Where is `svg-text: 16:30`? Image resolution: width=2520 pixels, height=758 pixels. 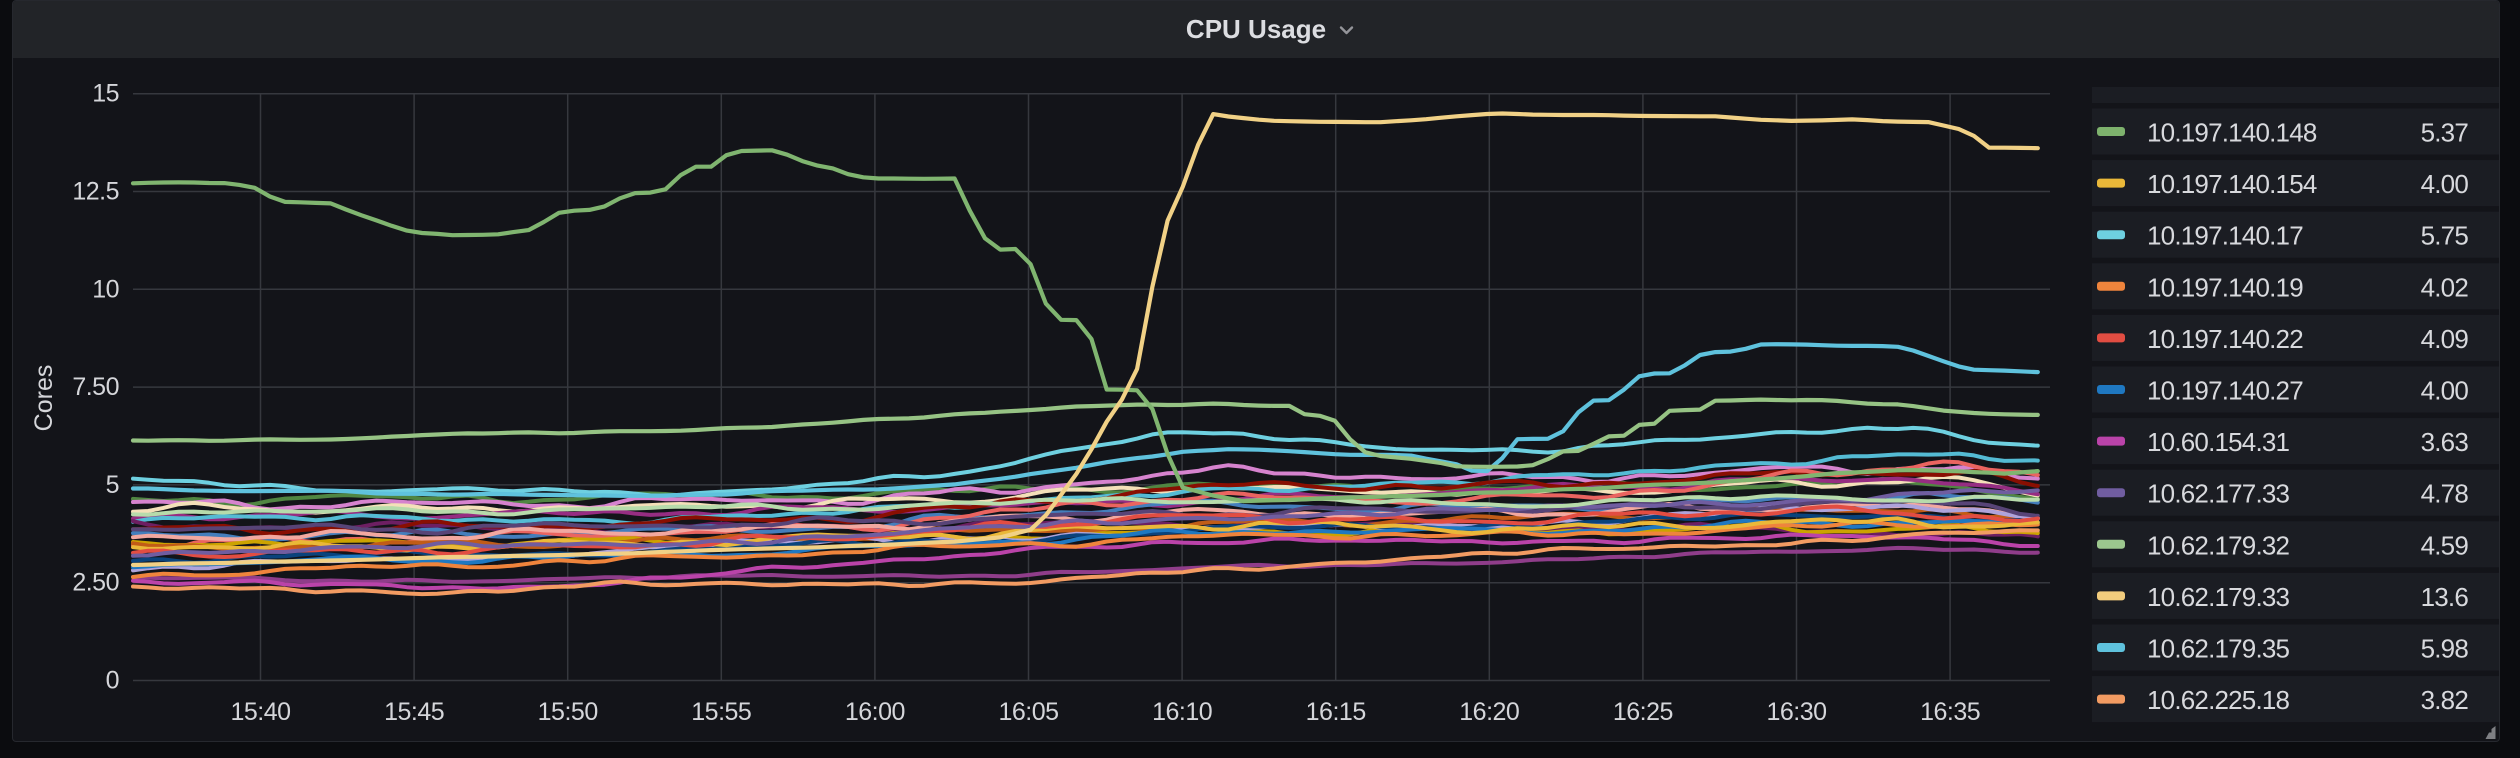
svg-text: 16:30 is located at coordinates (1796, 712).